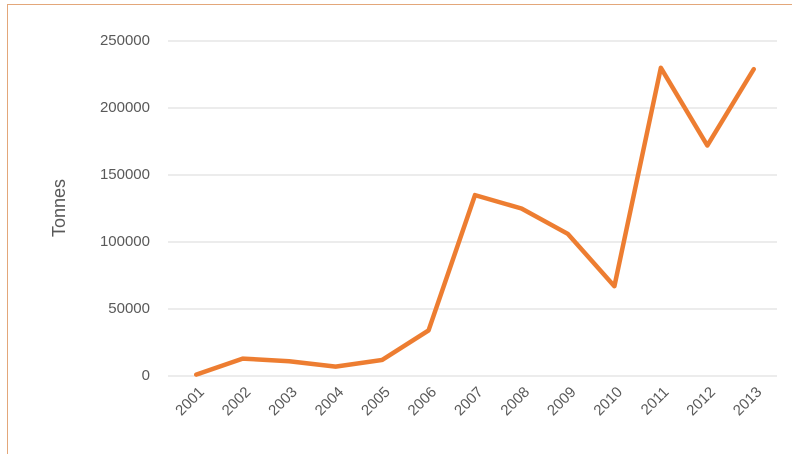  Describe the element at coordinates (190, 402) in the screenshot. I see `x-tick-label: 2001` at that location.